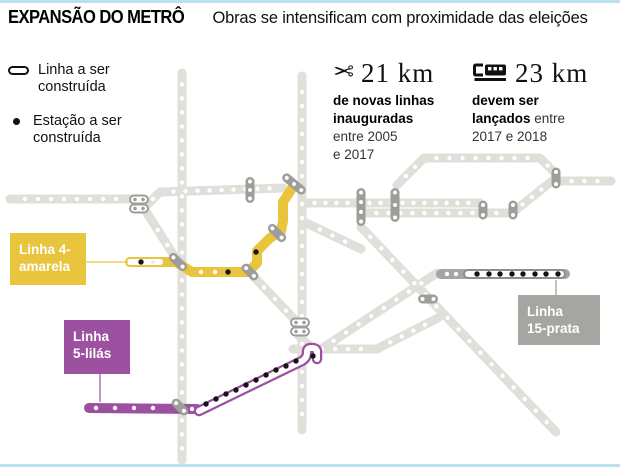 The height and width of the screenshot is (467, 620). I want to click on top-rule, so click(310, 1).